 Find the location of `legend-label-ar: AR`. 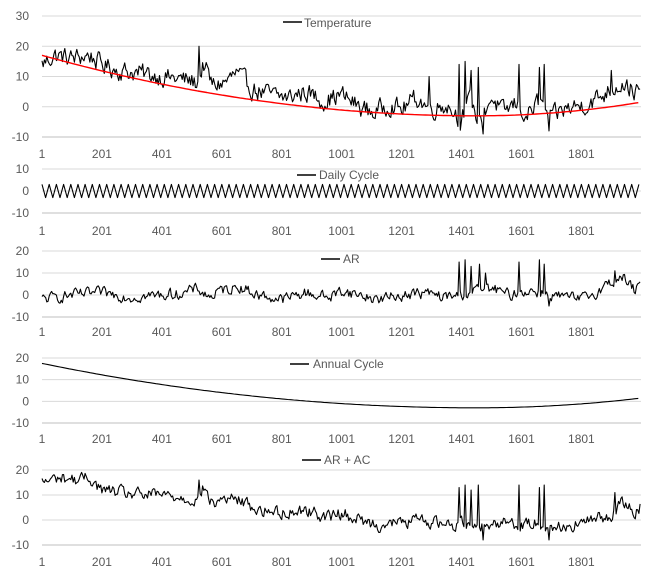

legend-label-ar: AR is located at coordinates (351, 259).